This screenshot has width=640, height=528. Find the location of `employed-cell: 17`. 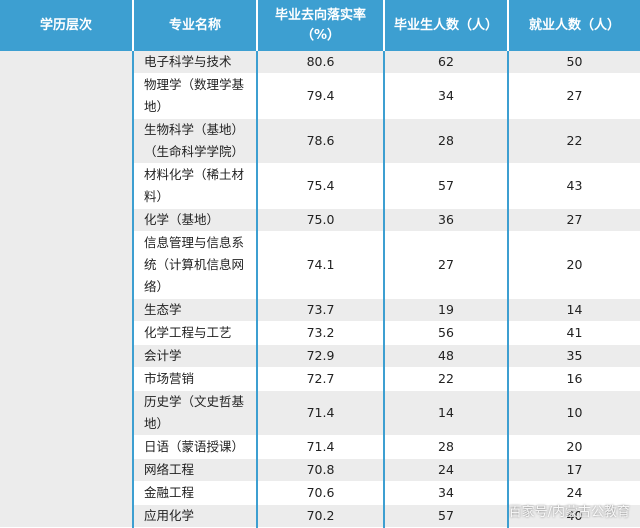

employed-cell: 17 is located at coordinates (574, 470).